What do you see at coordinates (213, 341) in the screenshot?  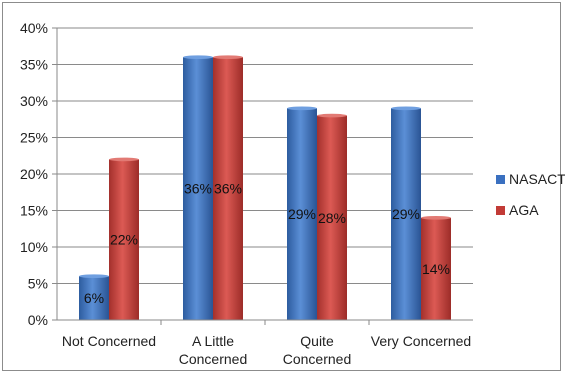 I see `x-tick-label-line: A Little` at bounding box center [213, 341].